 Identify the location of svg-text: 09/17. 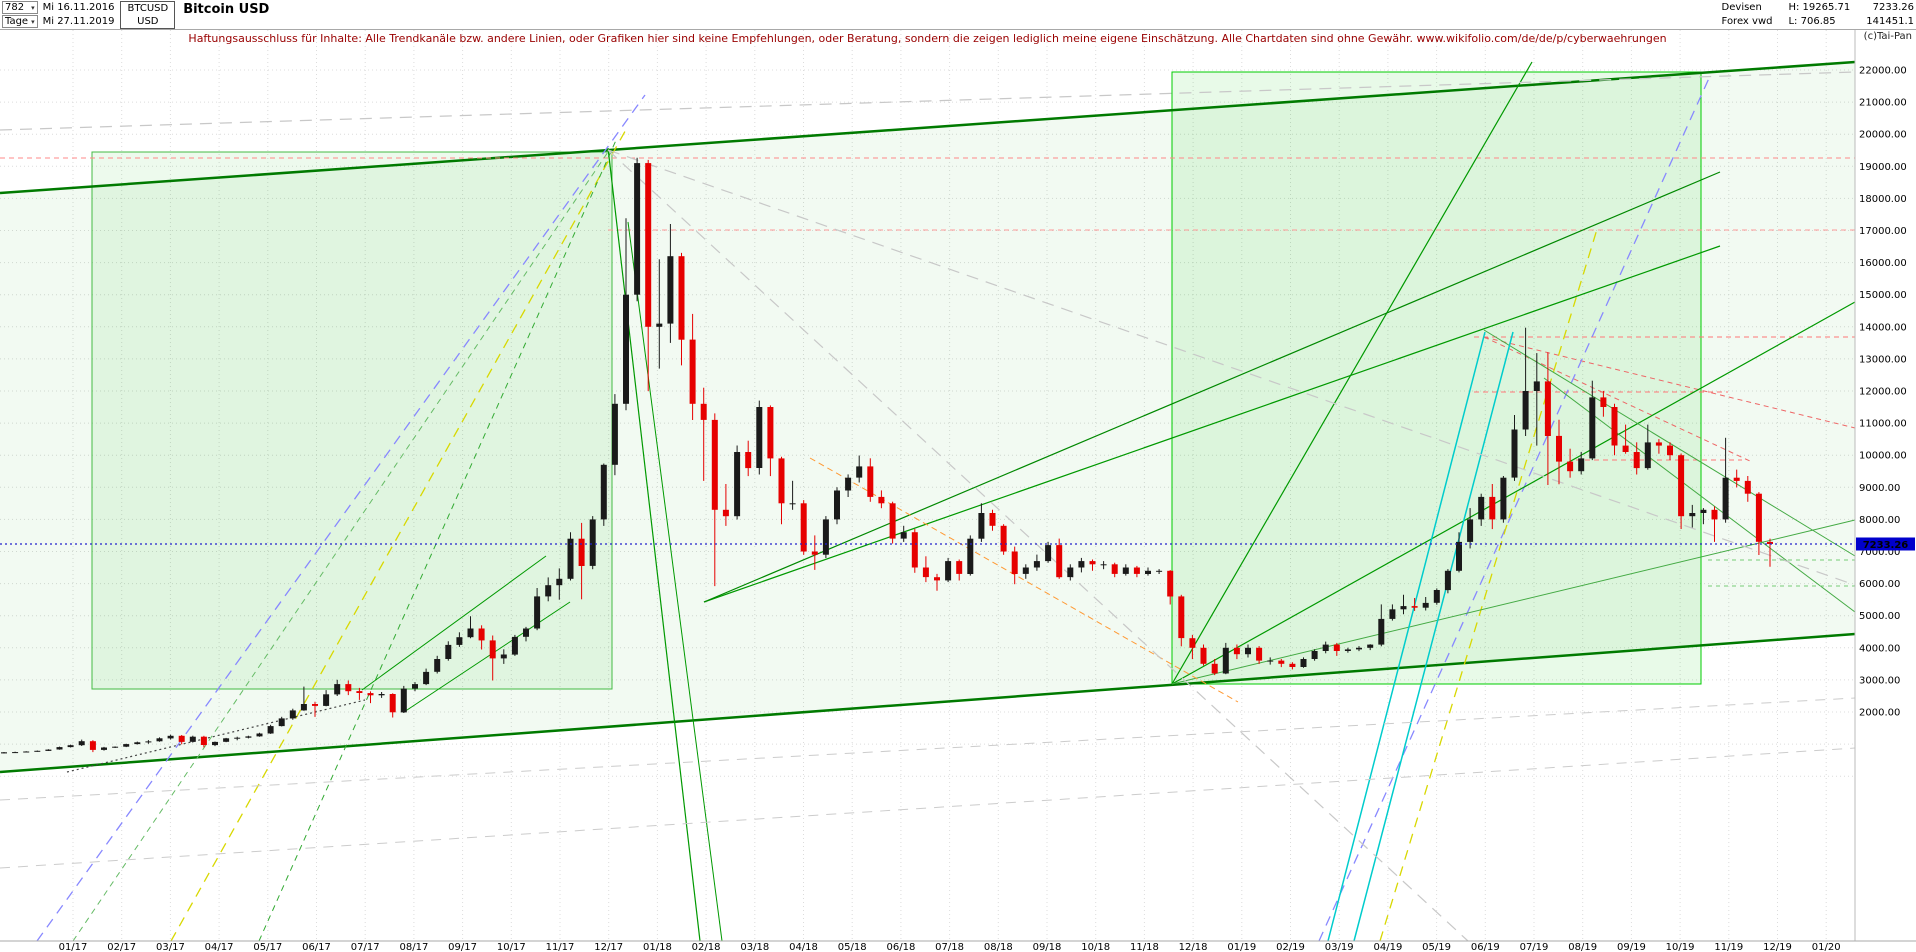
(462, 947).